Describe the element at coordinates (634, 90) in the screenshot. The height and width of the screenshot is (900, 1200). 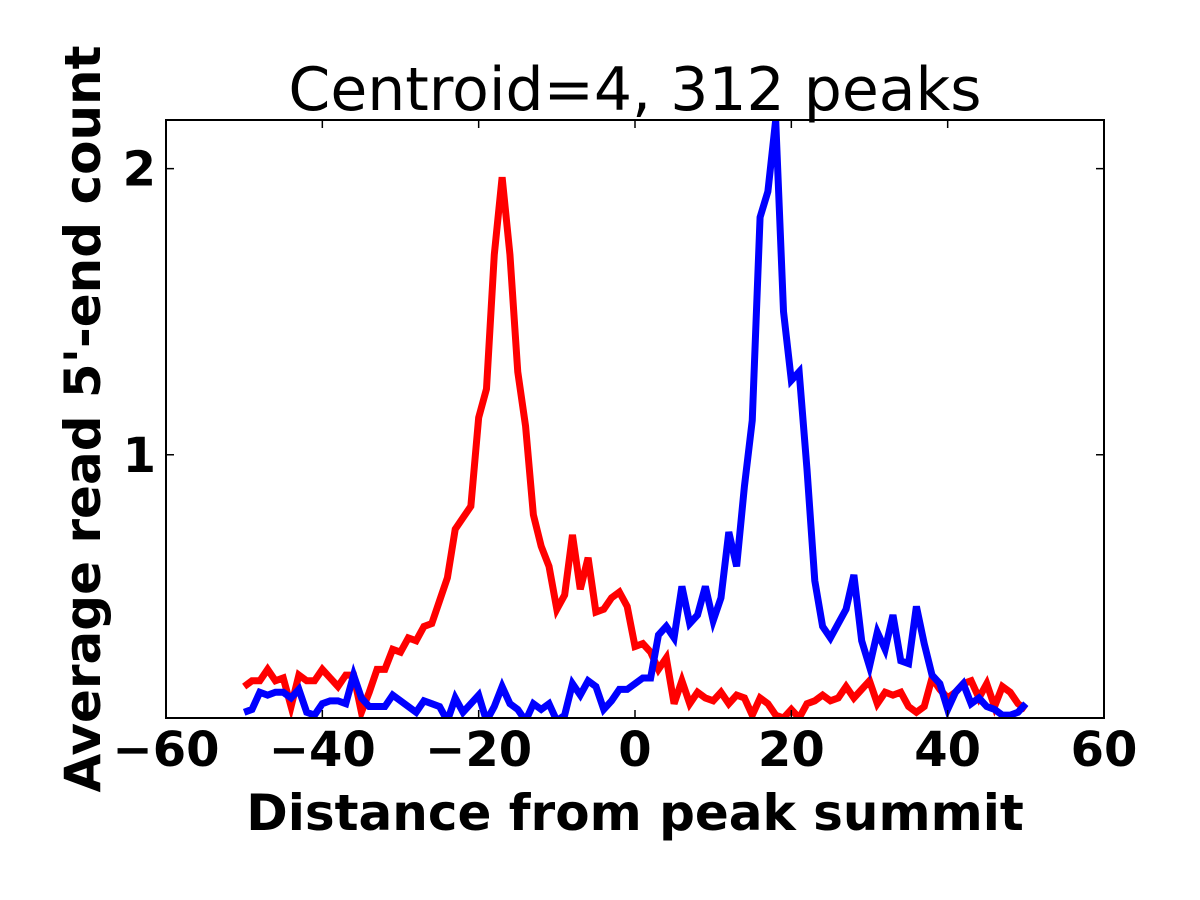
I see `chart-title: Centroid=4, 312 peaks` at that location.